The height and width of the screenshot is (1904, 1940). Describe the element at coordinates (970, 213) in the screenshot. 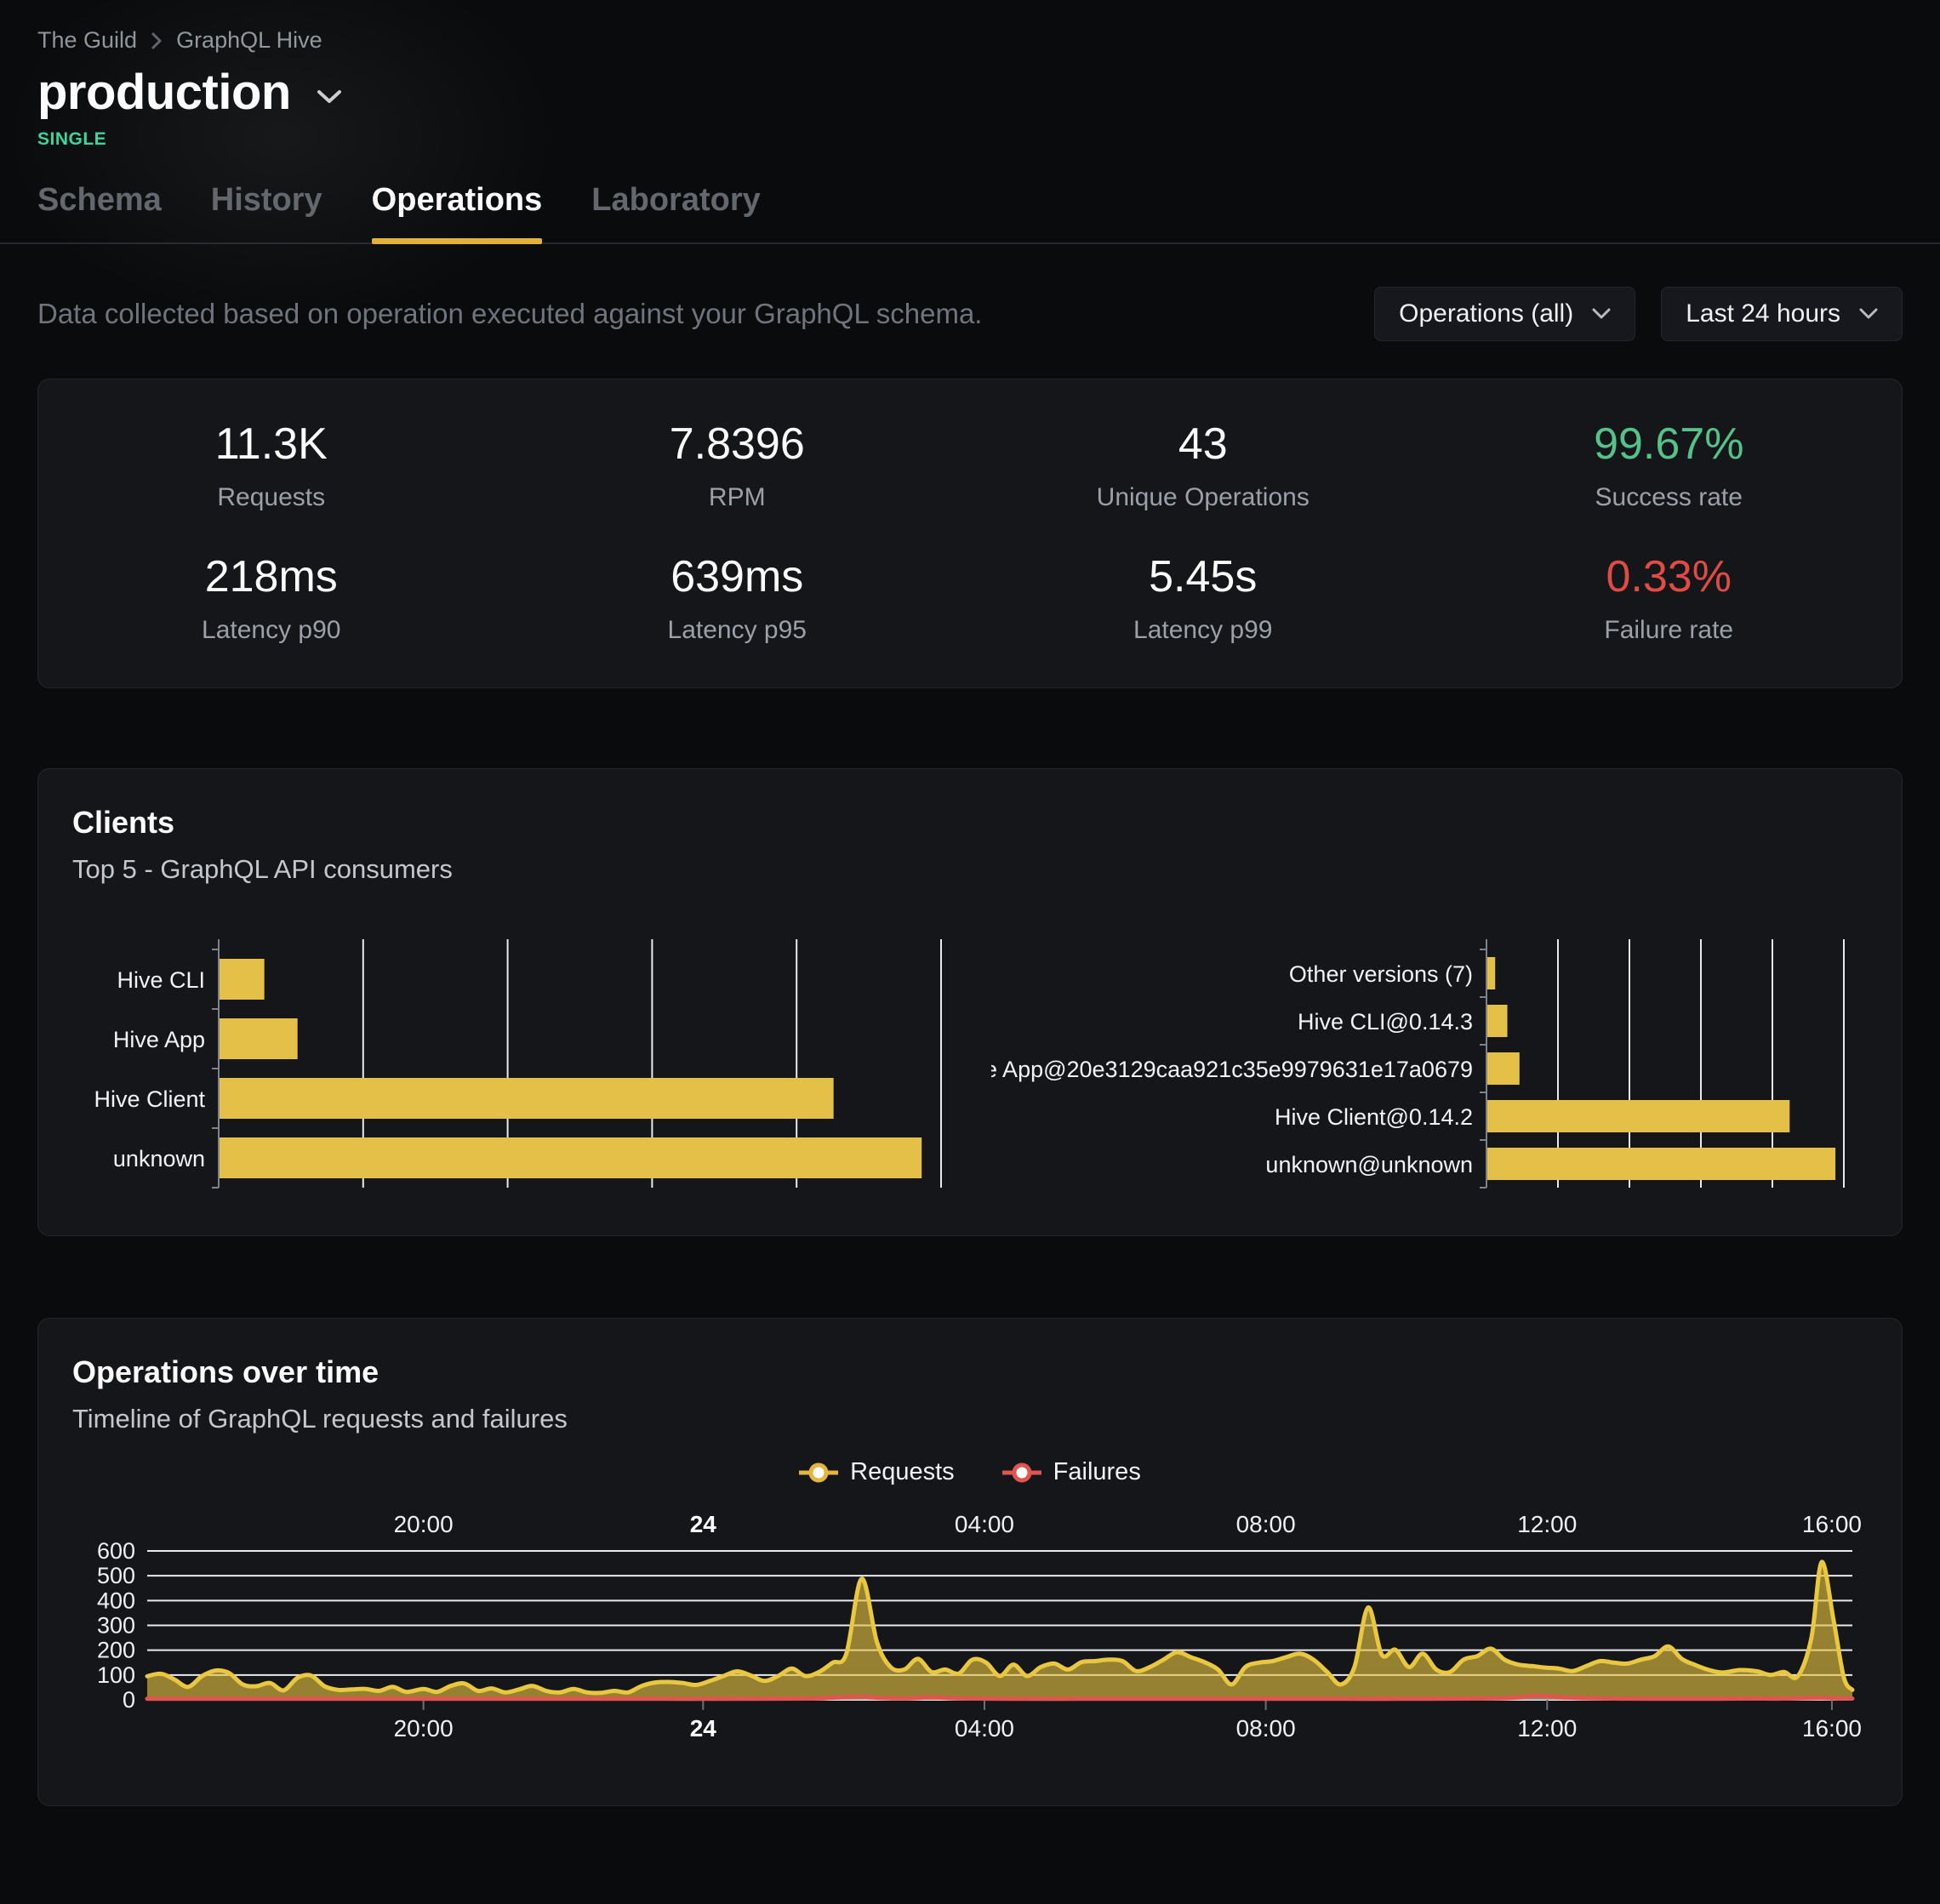

I see `tab-bar: Schema History Operations Laboratory` at that location.